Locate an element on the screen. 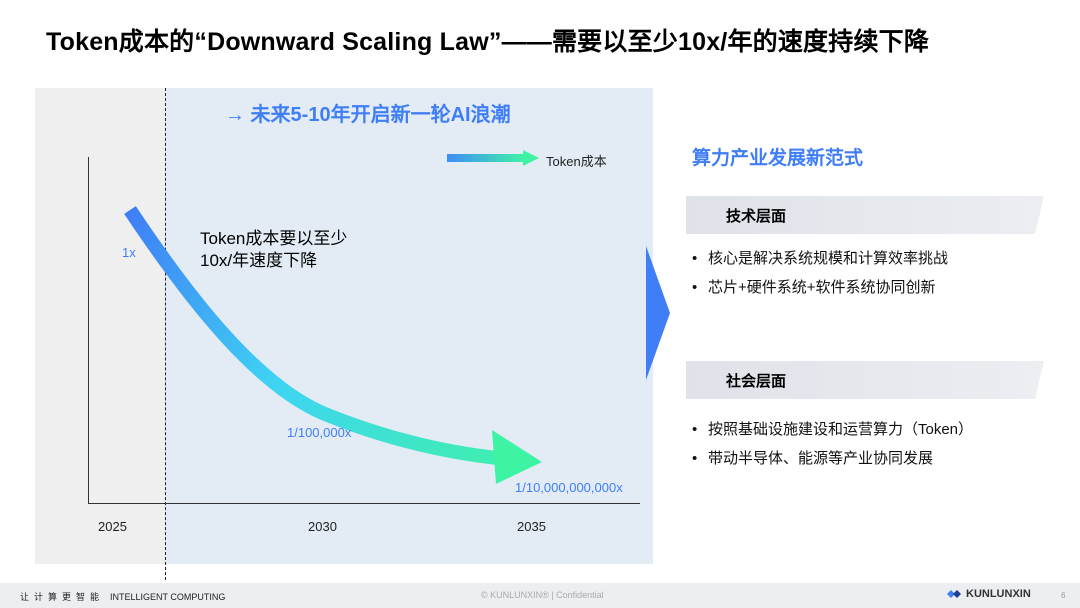 This screenshot has height=608, width=1080. divider-dashed-line is located at coordinates (165, 334).